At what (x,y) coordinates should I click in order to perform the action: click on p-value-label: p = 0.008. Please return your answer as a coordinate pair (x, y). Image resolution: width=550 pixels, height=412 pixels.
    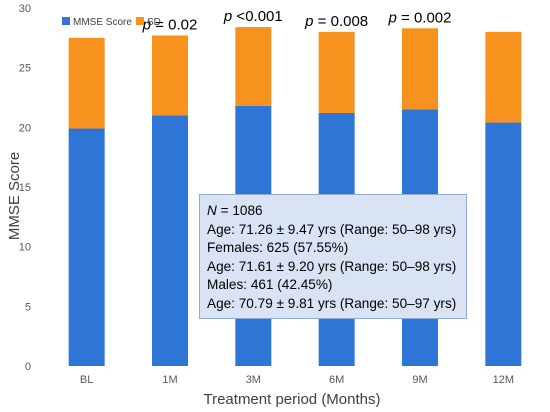
    Looking at the image, I should click on (336, 21).